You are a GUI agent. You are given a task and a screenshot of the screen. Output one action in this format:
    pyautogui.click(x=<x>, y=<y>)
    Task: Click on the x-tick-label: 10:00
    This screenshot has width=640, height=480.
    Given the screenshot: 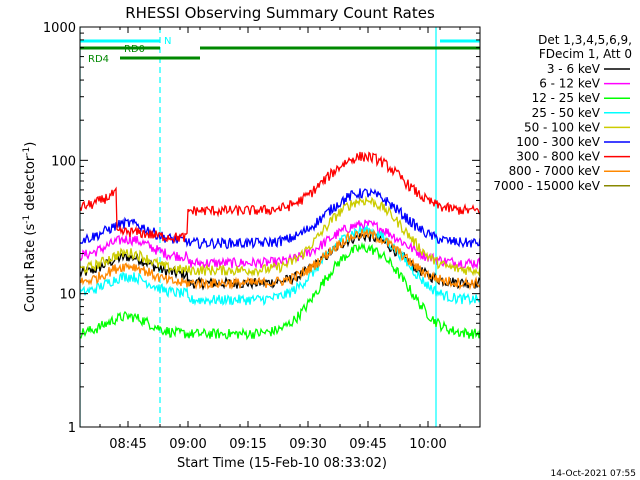 What is the action you would take?
    pyautogui.click(x=427, y=444)
    